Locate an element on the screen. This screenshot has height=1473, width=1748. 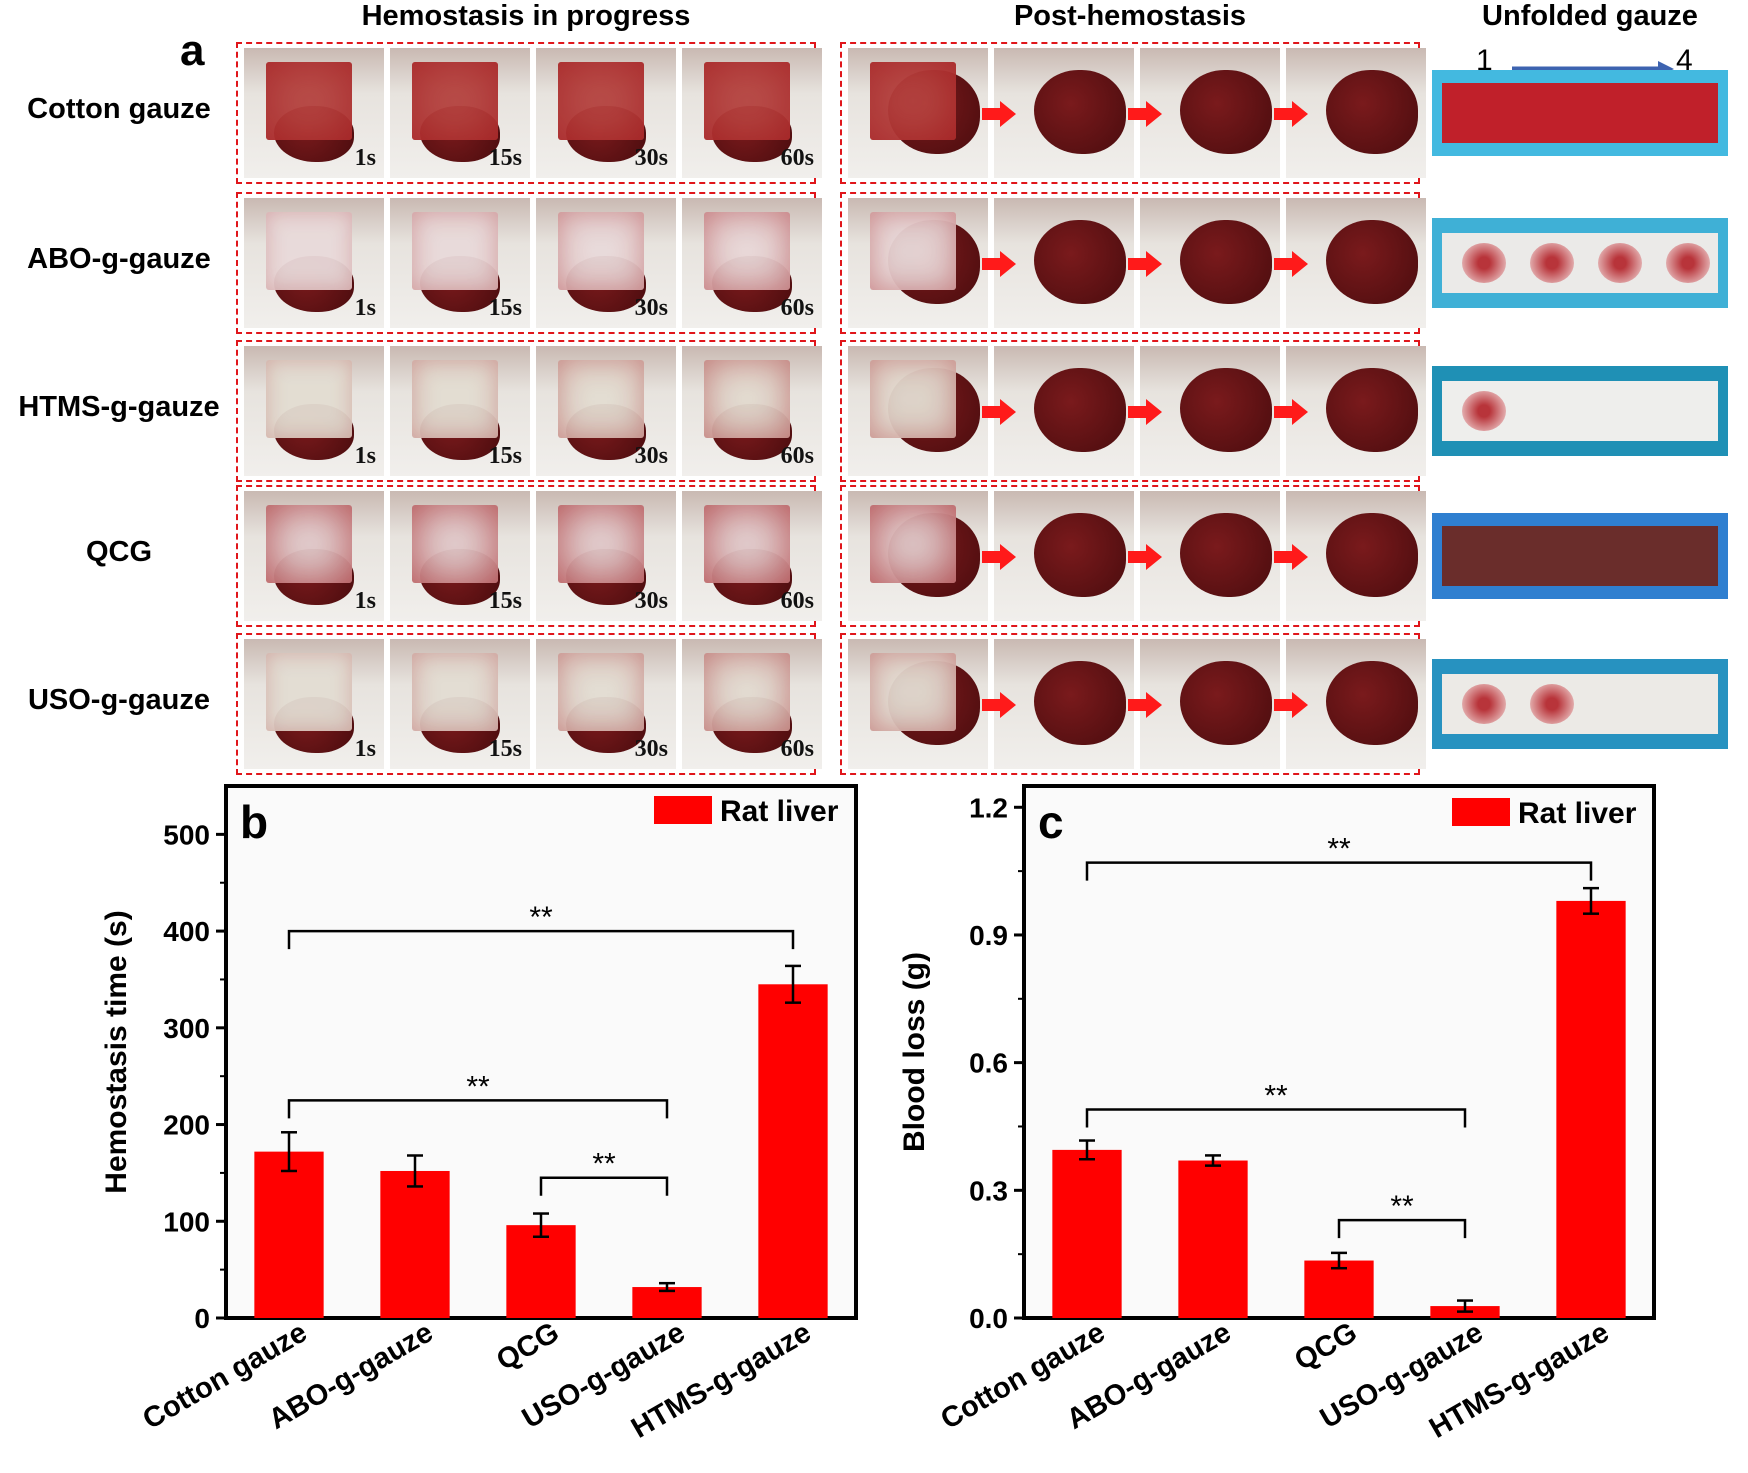
y-tick-label: 200 is located at coordinates (186, 1125).